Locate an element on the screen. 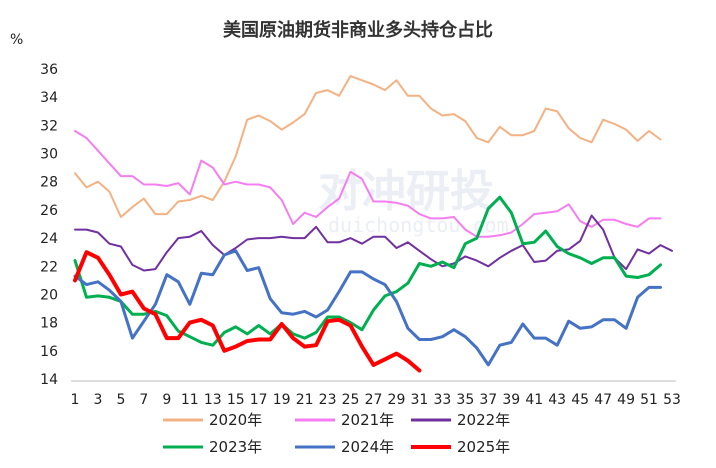  x-tick-label: 13 is located at coordinates (213, 400).